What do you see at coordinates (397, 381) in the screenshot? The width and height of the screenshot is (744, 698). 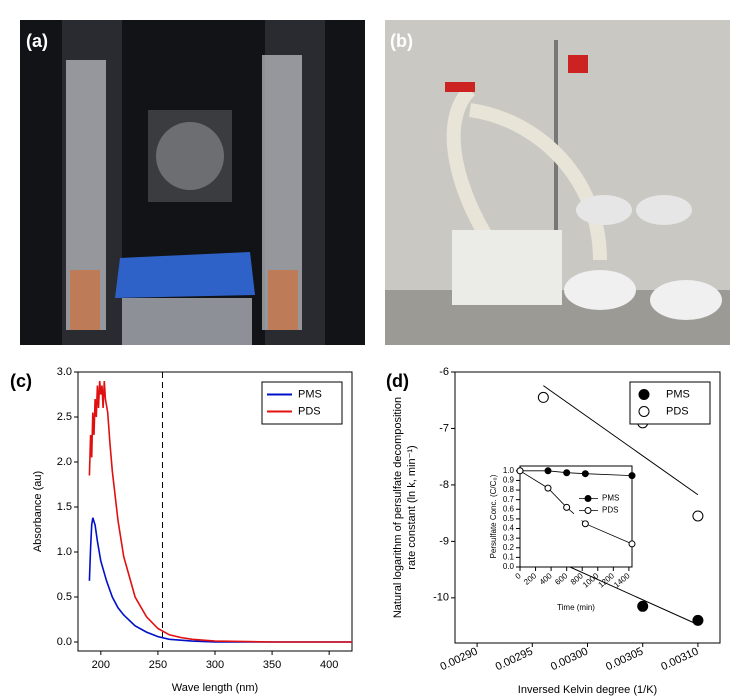 I see `panel-label: (d)` at bounding box center [397, 381].